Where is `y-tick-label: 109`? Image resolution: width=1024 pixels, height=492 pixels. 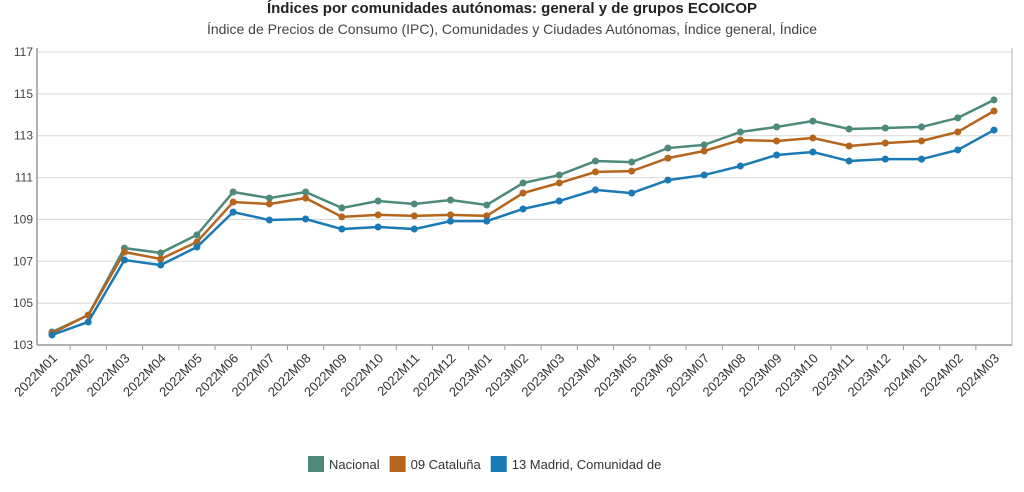
y-tick-label: 109 is located at coordinates (23, 219).